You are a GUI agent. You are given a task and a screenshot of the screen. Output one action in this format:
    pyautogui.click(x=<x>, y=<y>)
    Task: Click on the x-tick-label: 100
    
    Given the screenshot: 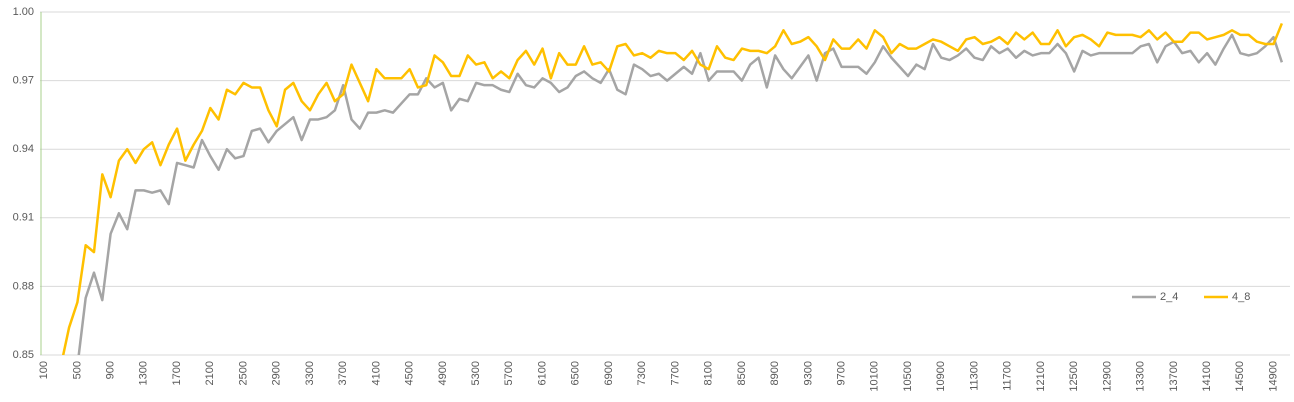 What is the action you would take?
    pyautogui.click(x=44, y=370)
    